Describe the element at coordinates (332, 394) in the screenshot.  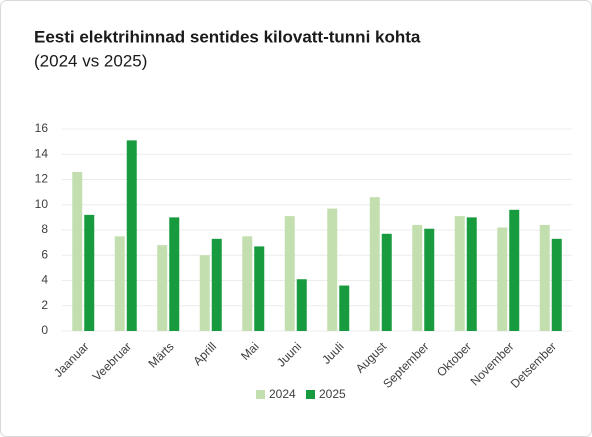
I see `legend-label: 2025` at that location.